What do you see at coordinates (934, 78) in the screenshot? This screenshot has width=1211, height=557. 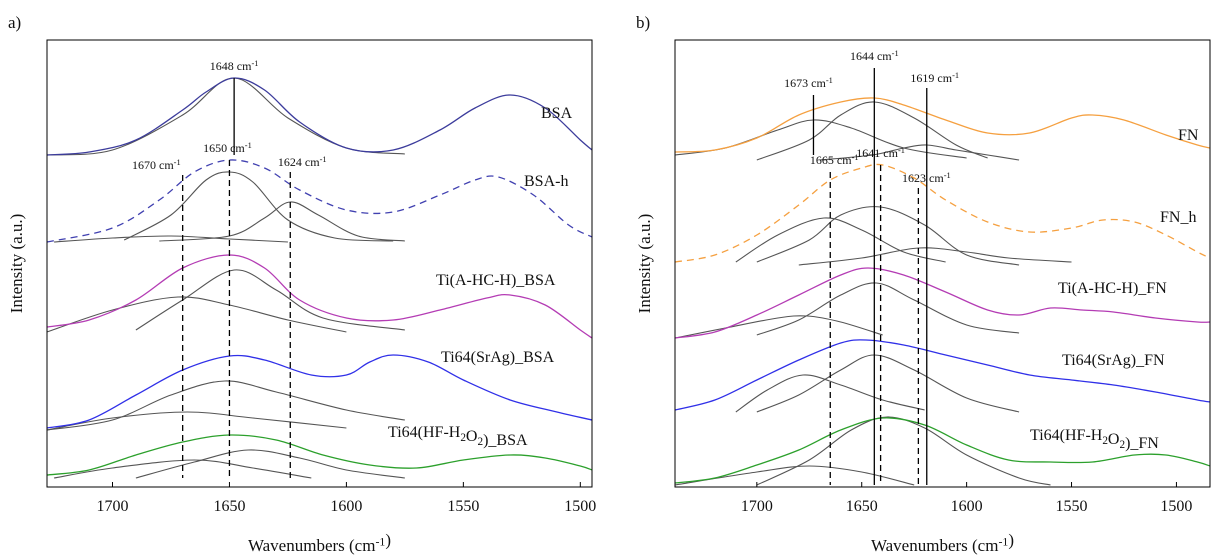 I see `peak-label: 1619 cm-1` at bounding box center [934, 78].